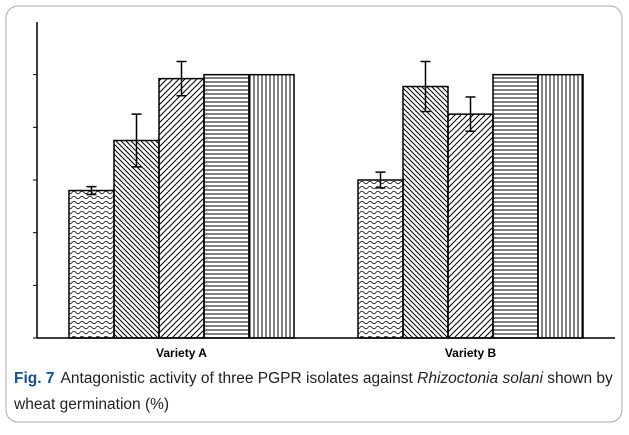 Image resolution: width=629 pixels, height=435 pixels. Describe the element at coordinates (313, 391) in the screenshot. I see `caption-tail: shown by wheat germination (%)` at that location.